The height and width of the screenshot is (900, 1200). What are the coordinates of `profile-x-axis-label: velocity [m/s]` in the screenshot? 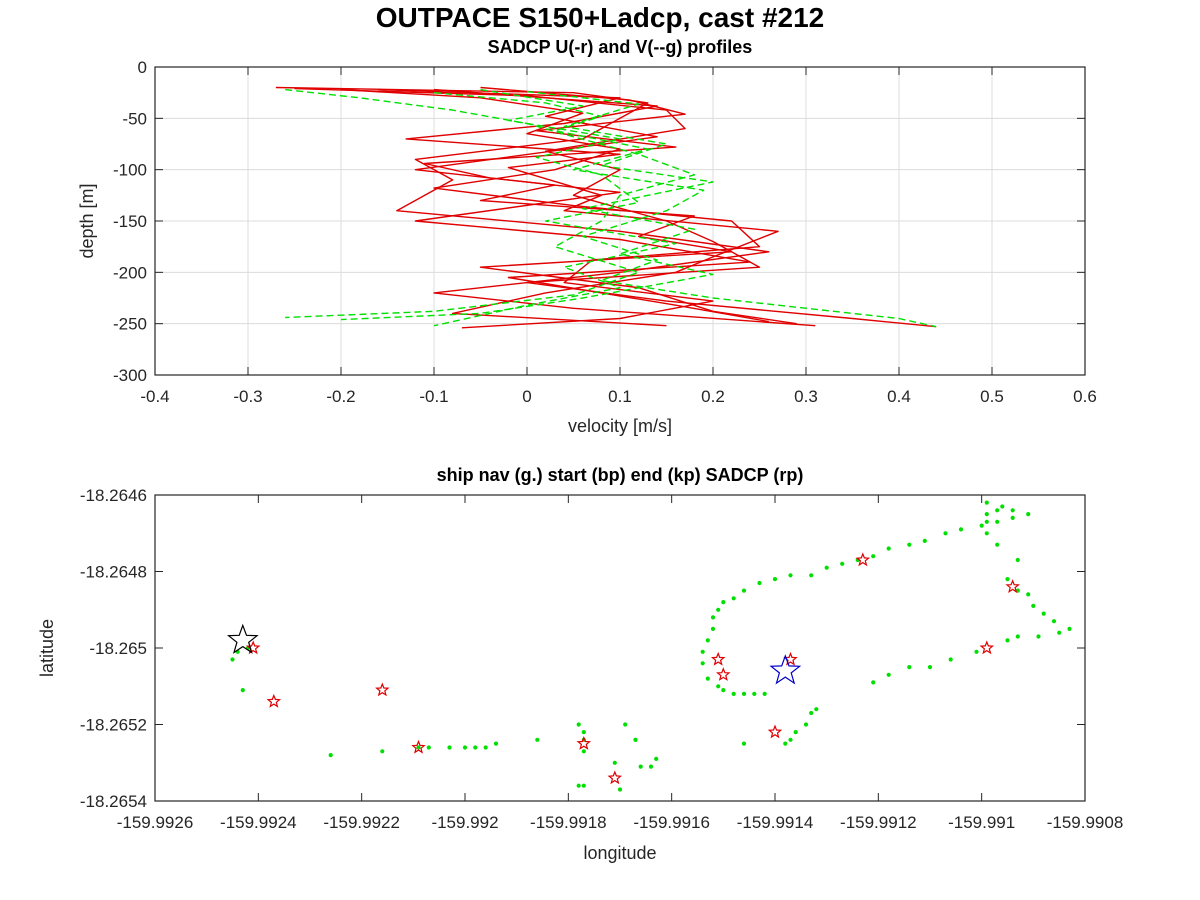 It's located at (620, 426).